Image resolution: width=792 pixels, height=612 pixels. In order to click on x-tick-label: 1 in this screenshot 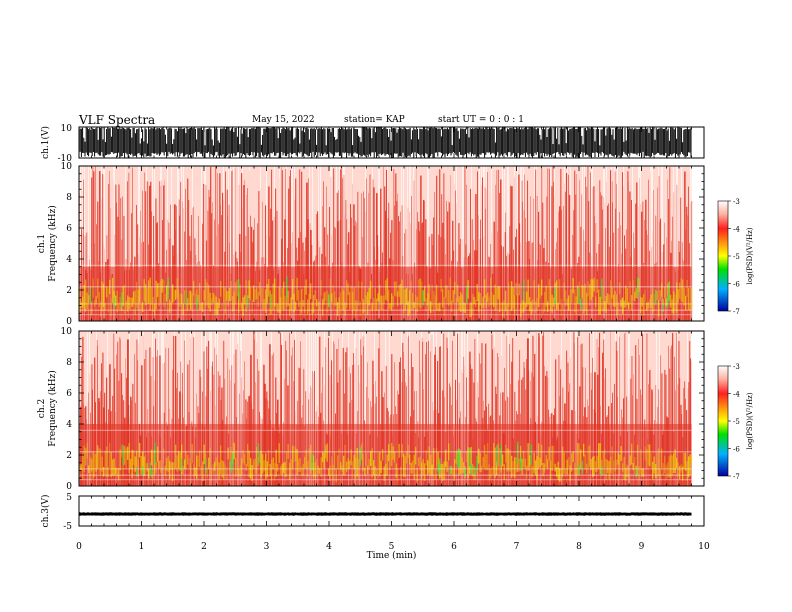, I will do `click(142, 547)`.